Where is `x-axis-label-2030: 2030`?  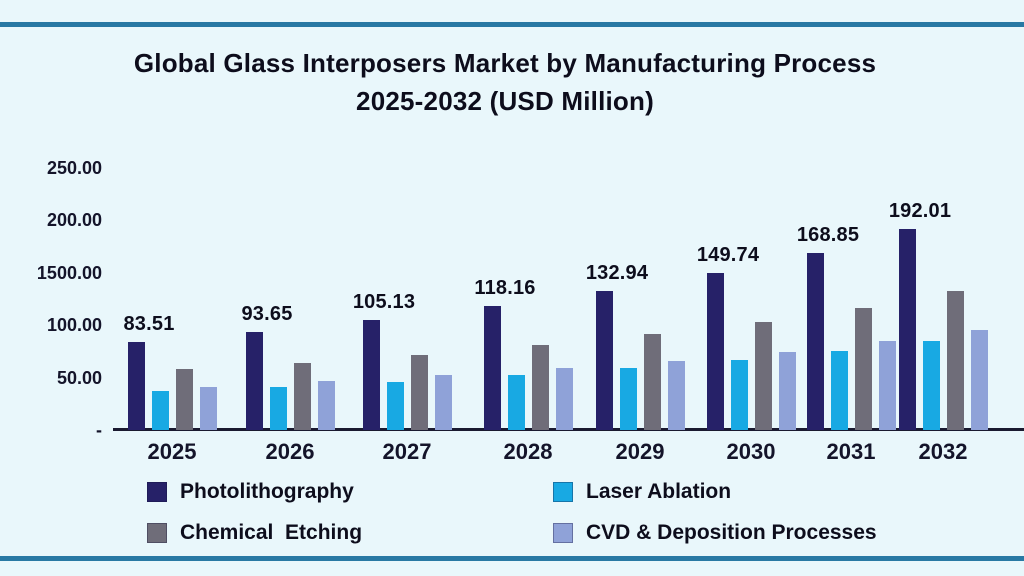 x-axis-label-2030: 2030 is located at coordinates (751, 451).